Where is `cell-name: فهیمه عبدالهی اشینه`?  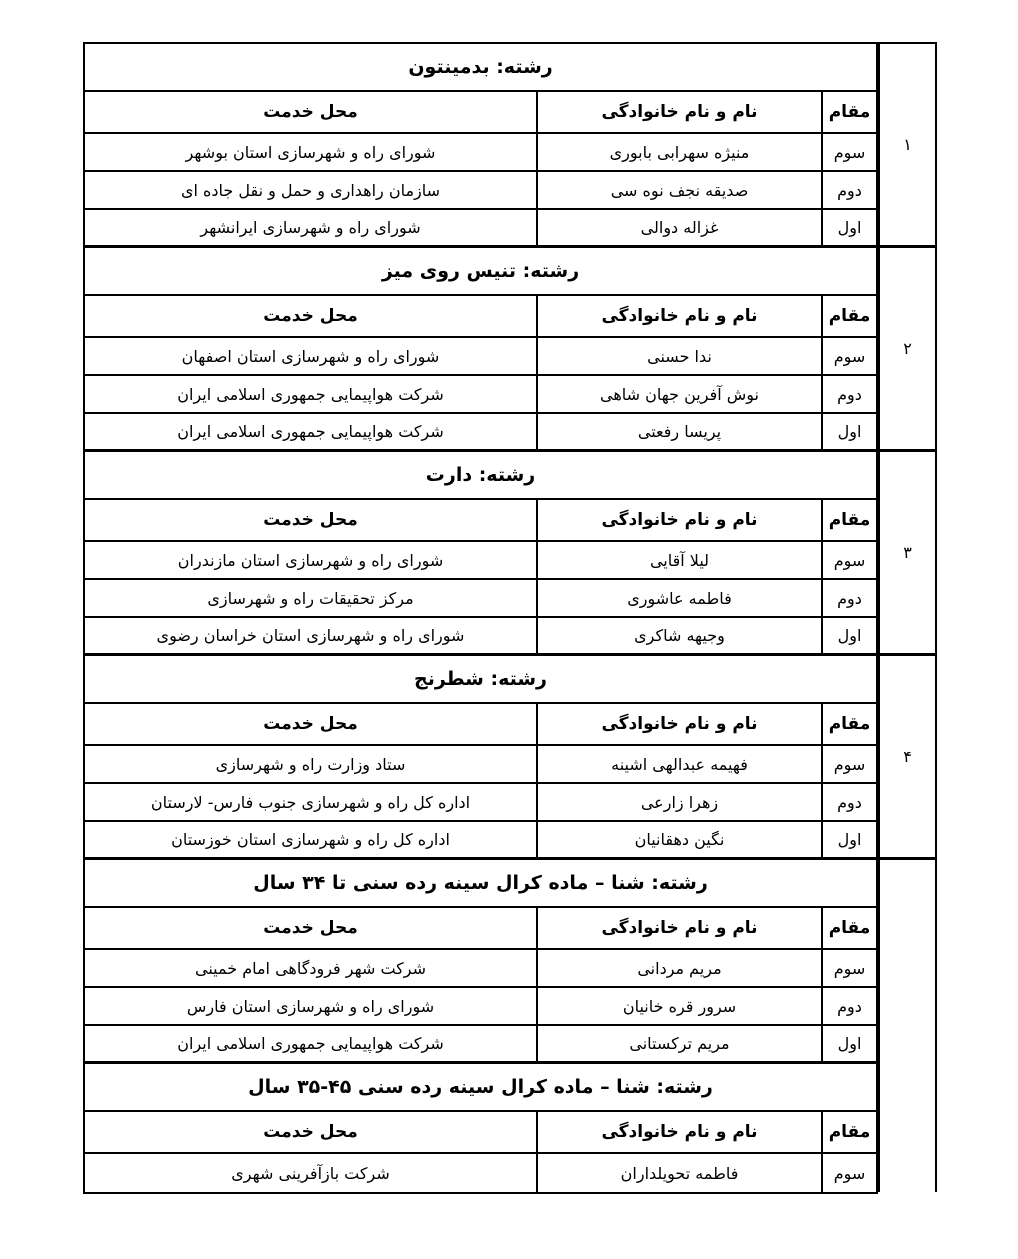 cell-name: فهیمه عبدالهی اشینه is located at coordinates (679, 764).